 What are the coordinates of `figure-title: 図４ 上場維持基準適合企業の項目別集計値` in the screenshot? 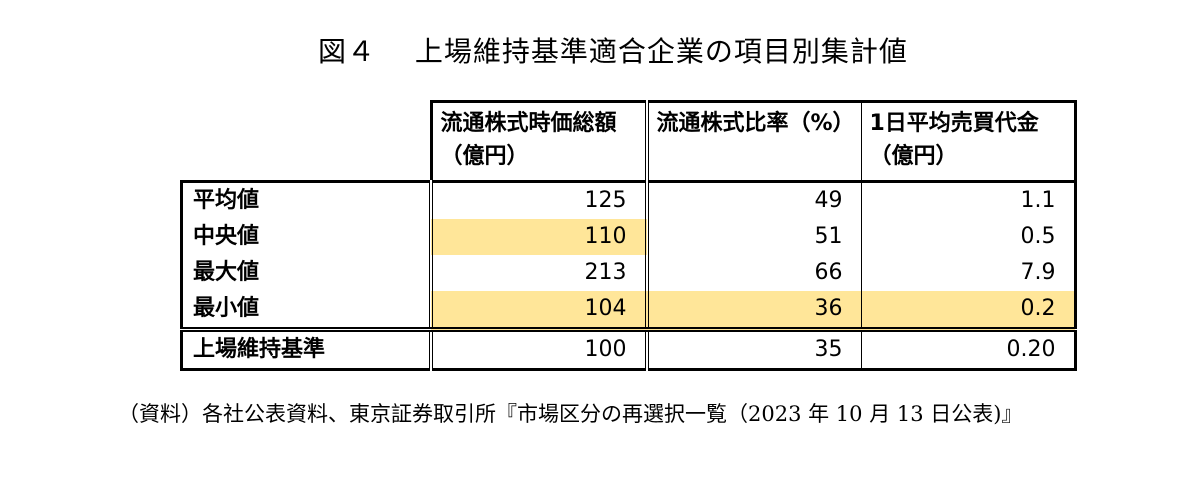 It's located at (613, 51).